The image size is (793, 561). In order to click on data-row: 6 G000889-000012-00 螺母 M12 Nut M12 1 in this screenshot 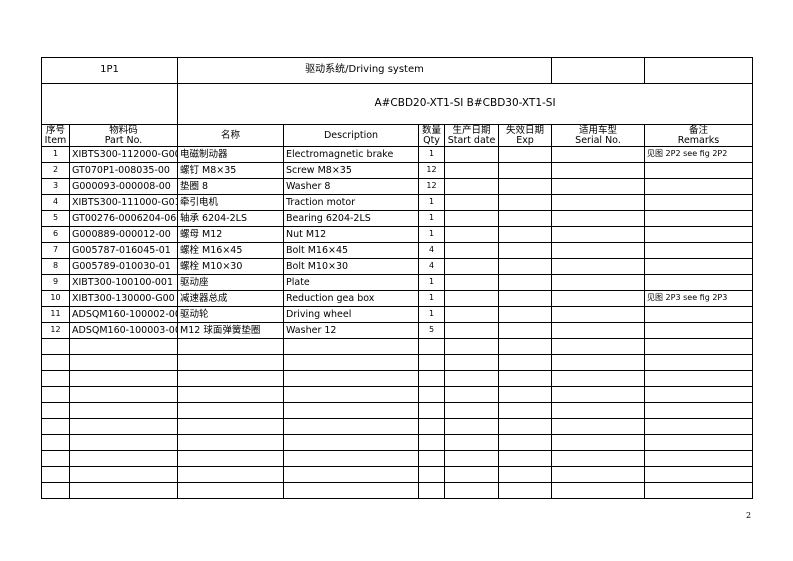, I will do `click(397, 234)`.